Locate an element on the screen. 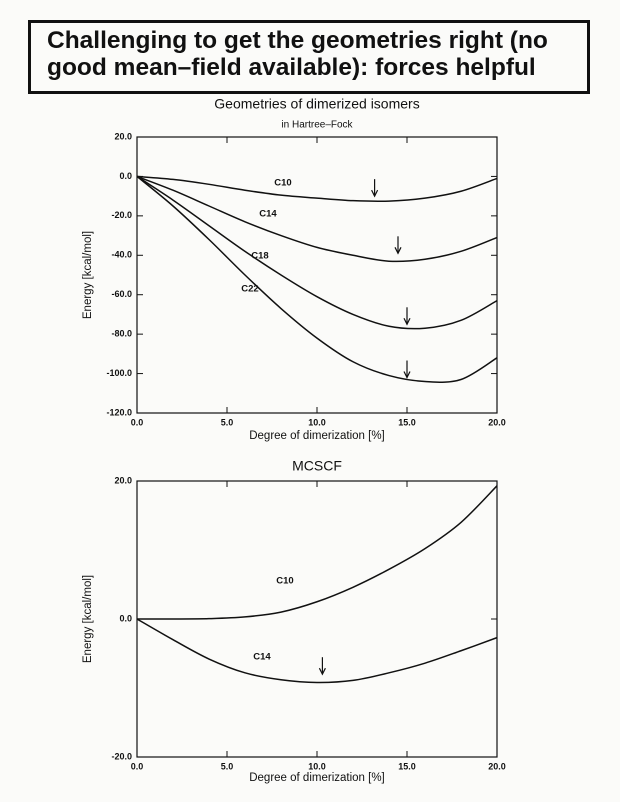  chart-title: Geometries of dimerized isomers is located at coordinates (316, 104).